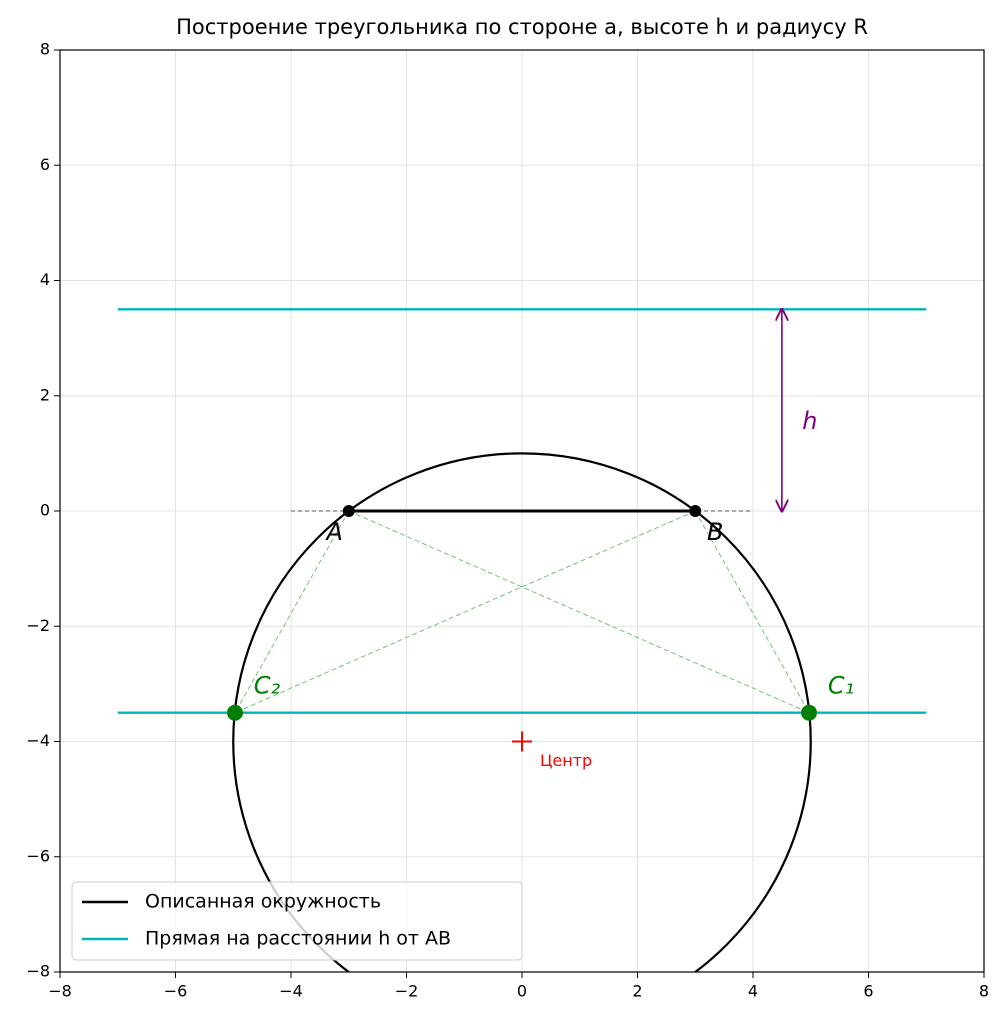  What do you see at coordinates (291, 991) in the screenshot?
I see `x-tick-label: −4` at bounding box center [291, 991].